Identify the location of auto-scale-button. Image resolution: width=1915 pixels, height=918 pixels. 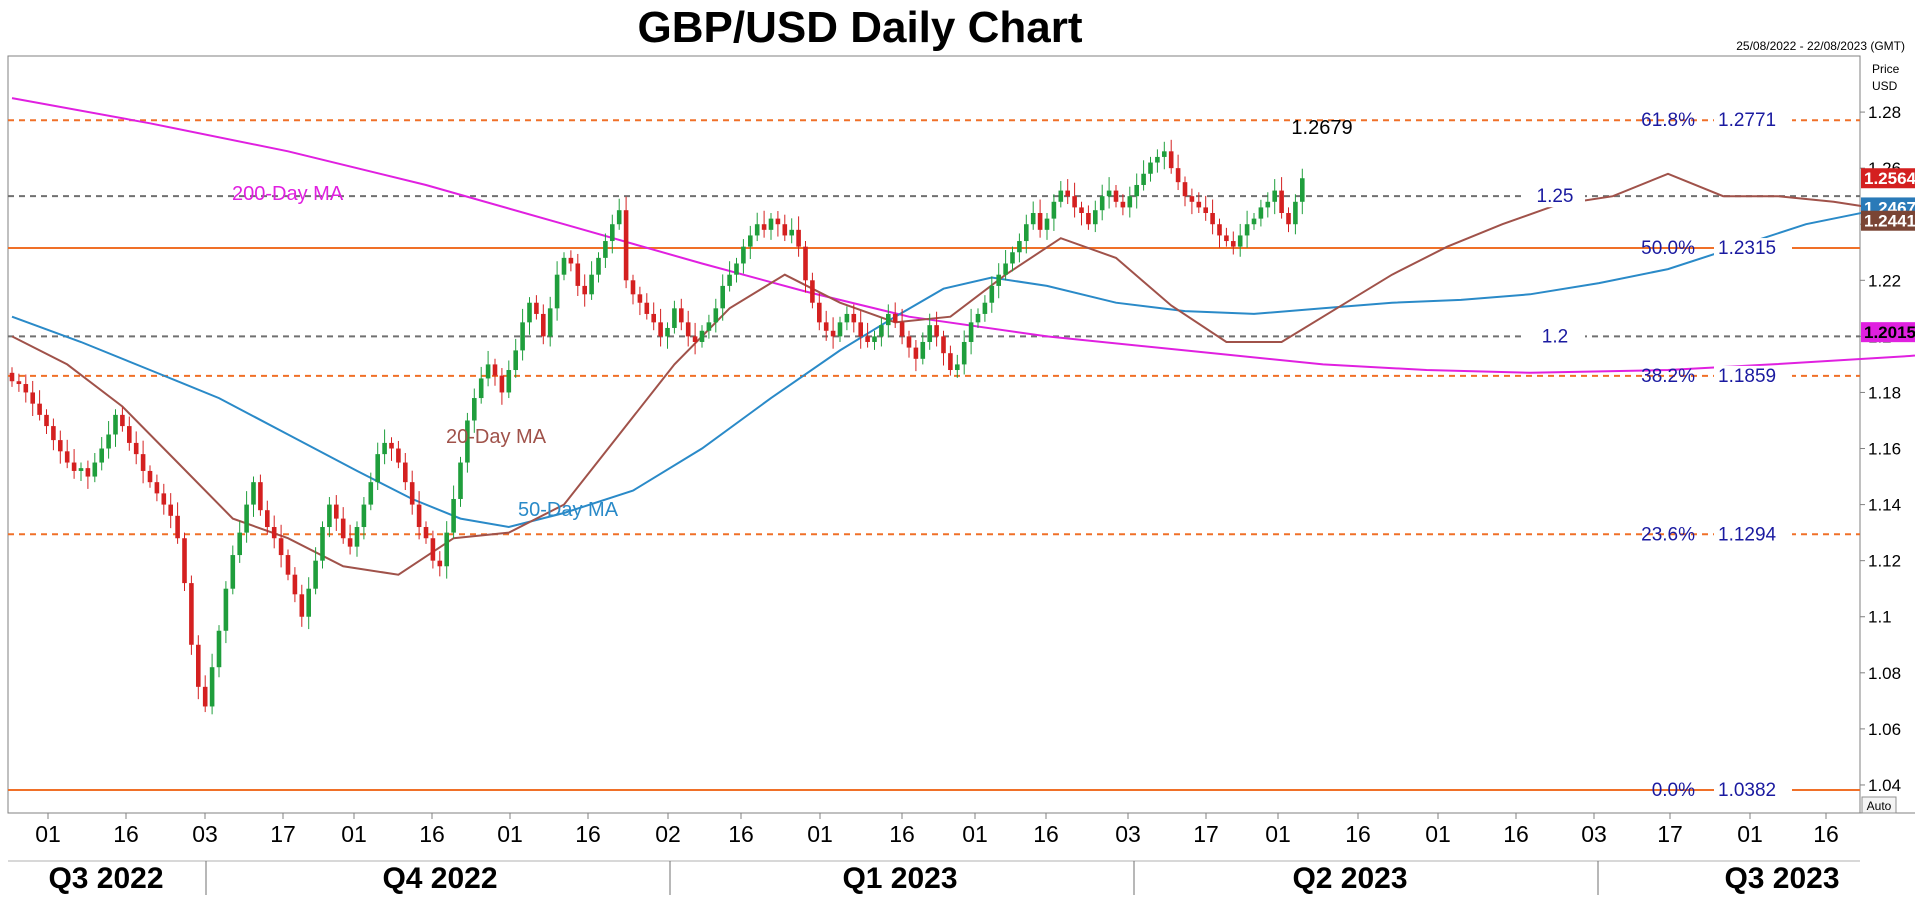
(1879, 805).